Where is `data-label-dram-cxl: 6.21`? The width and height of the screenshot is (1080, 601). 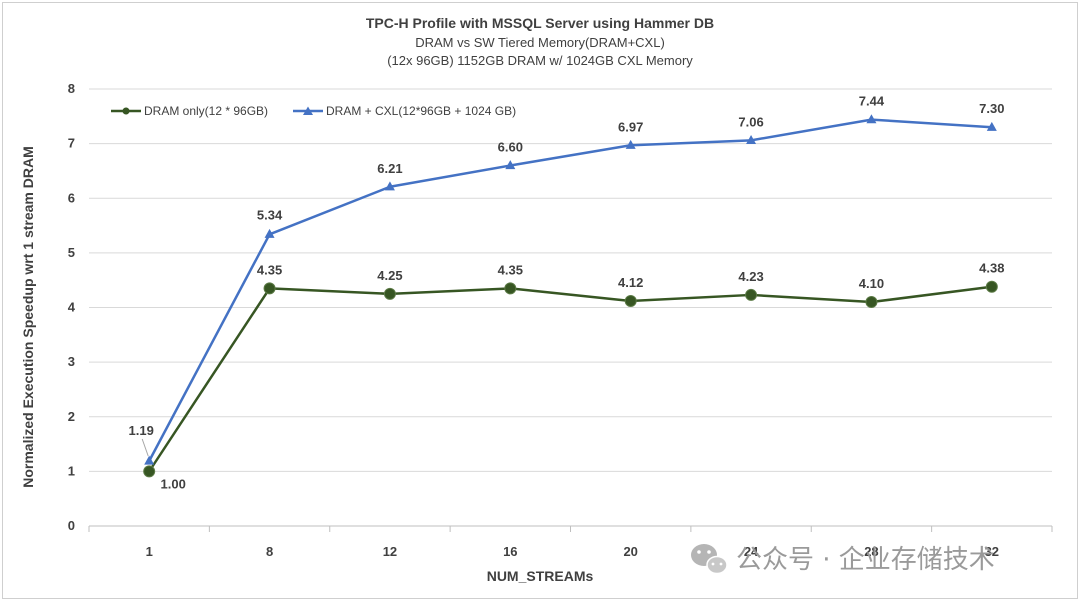 data-label-dram-cxl: 6.21 is located at coordinates (389, 168).